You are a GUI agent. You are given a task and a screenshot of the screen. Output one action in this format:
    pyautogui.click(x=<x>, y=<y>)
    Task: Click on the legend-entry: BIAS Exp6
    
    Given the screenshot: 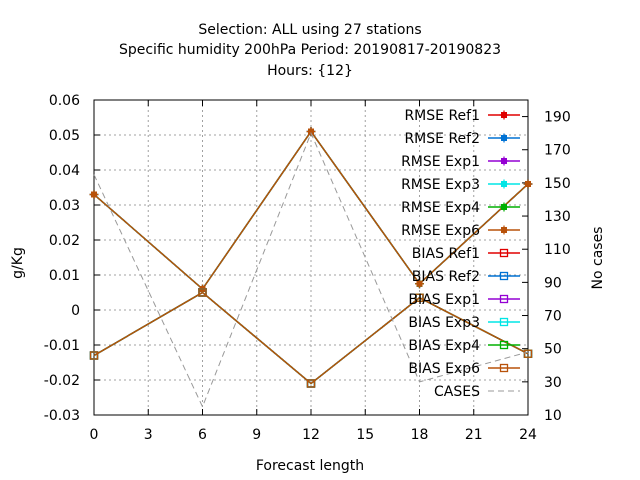 What is the action you would take?
    pyautogui.click(x=464, y=369)
    